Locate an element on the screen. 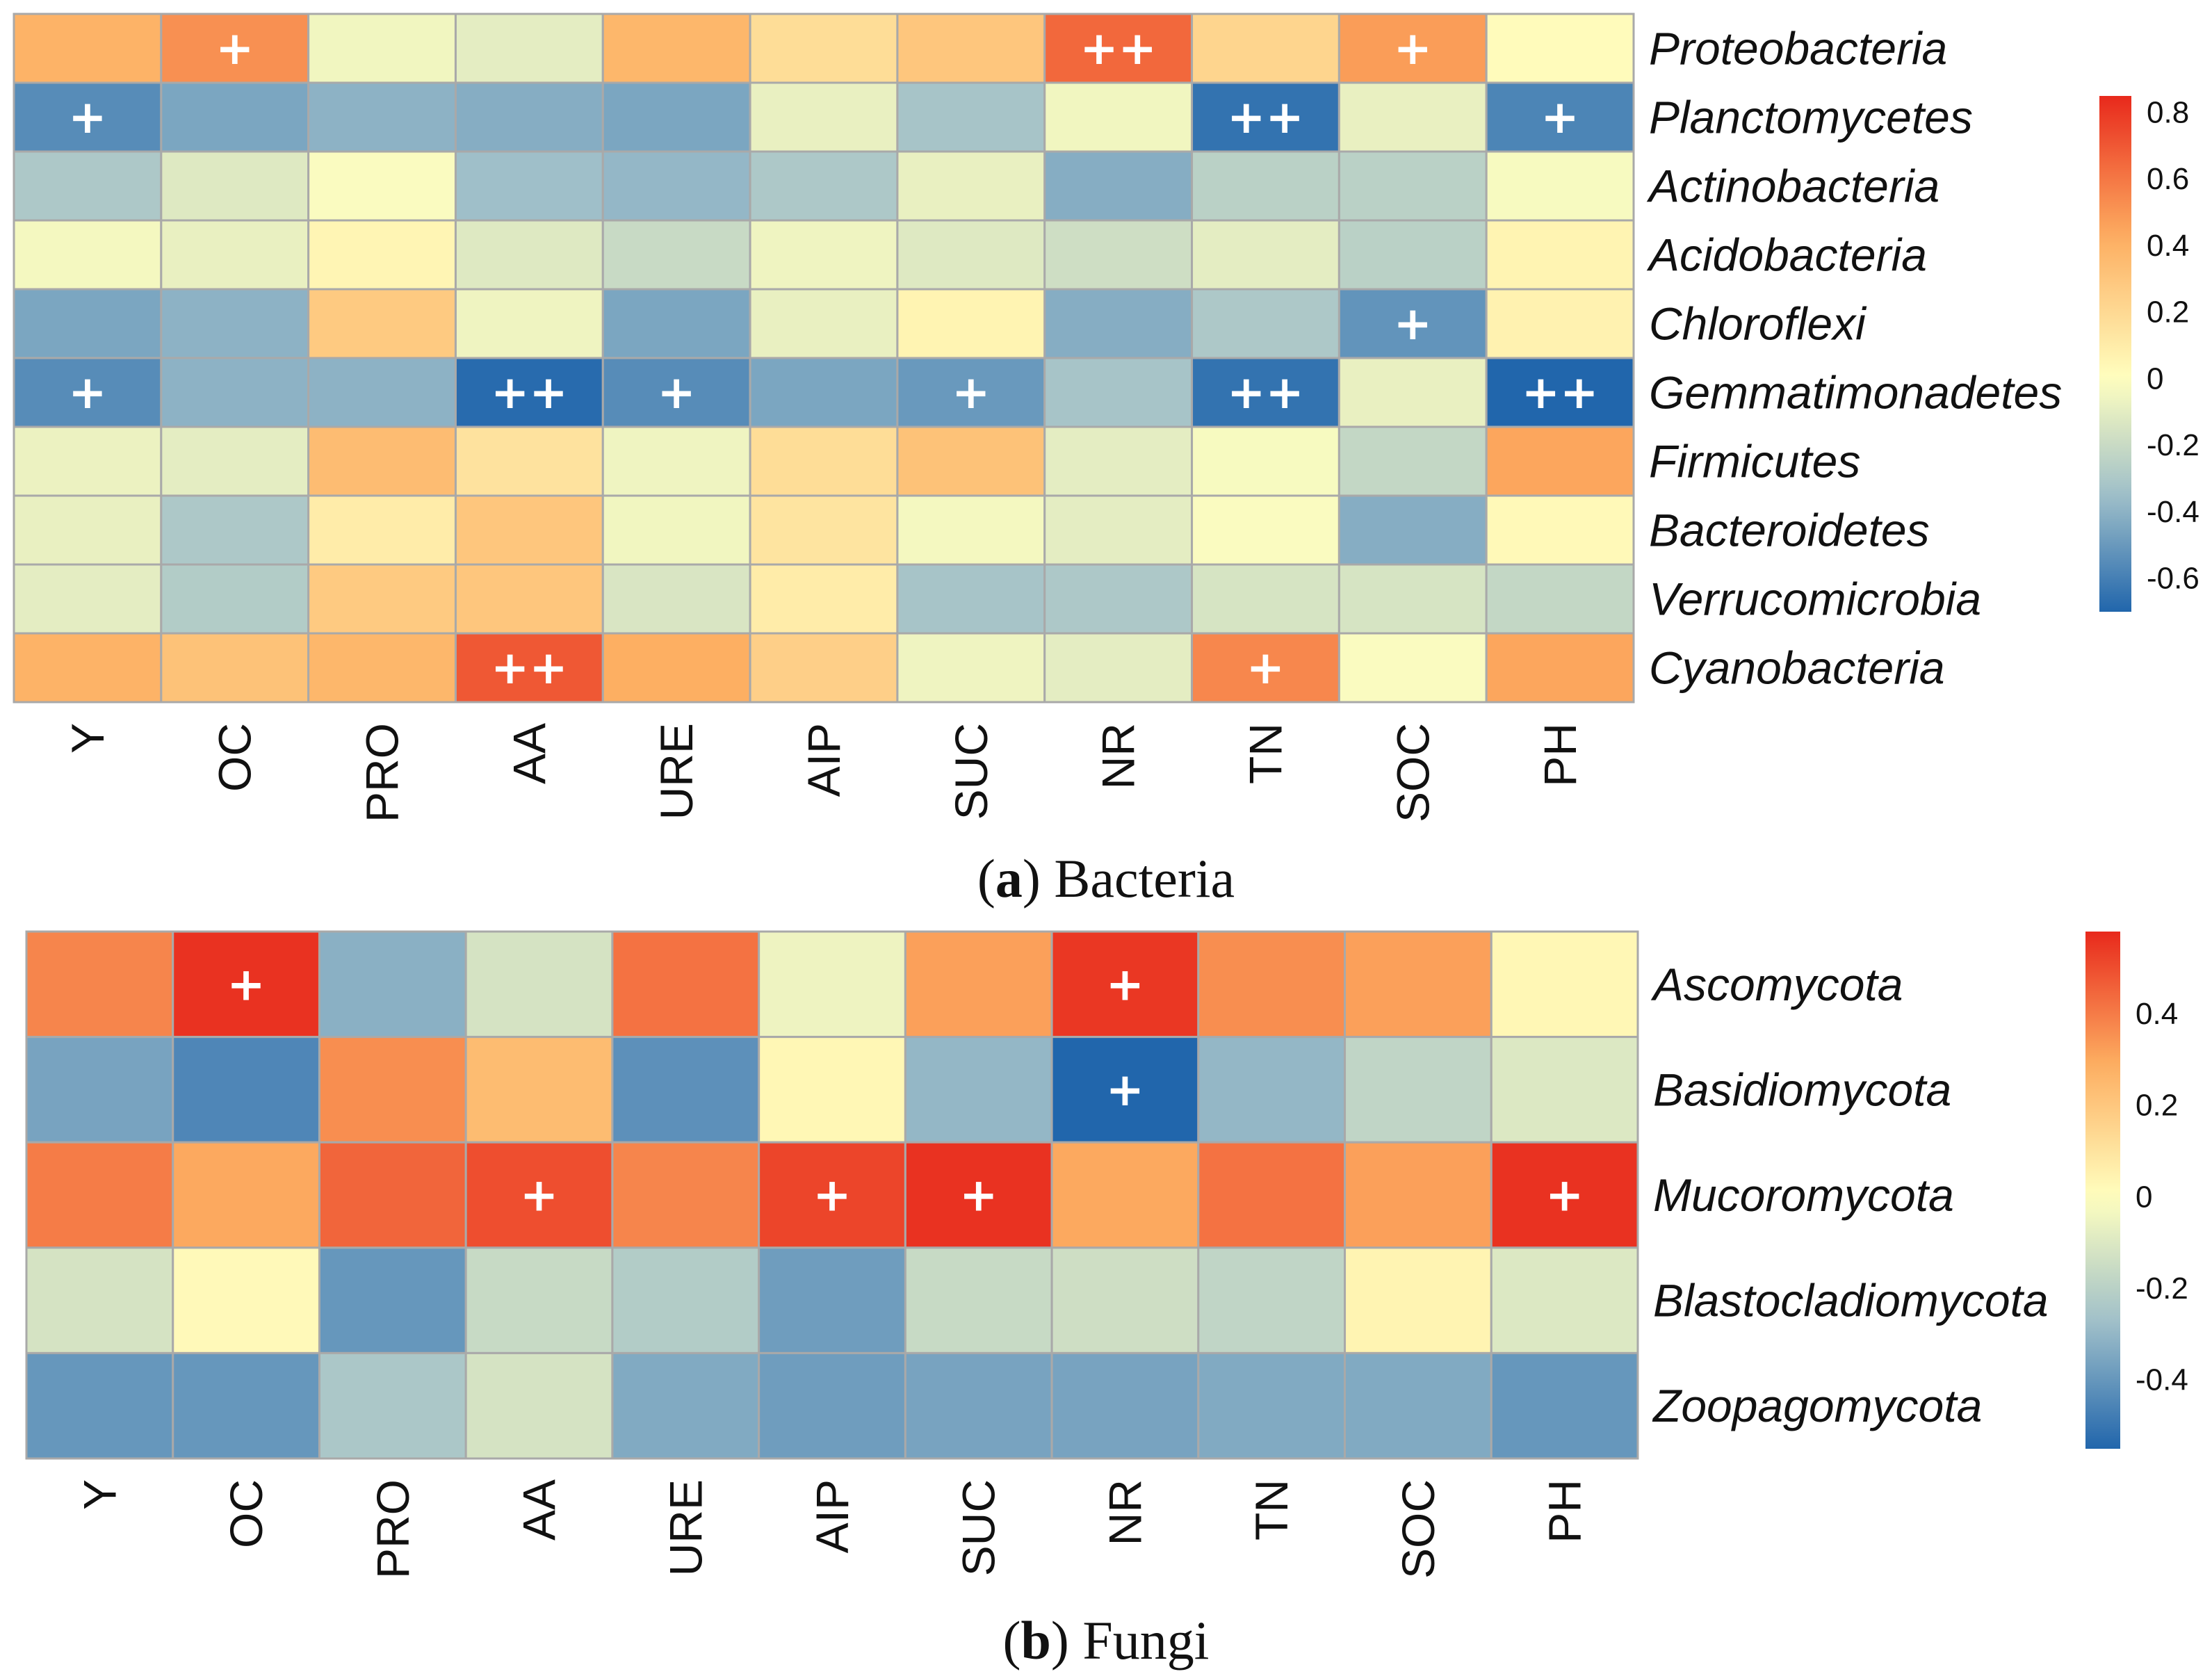 The width and height of the screenshot is (2212, 1674). significance-mark-fungi-1-7: + is located at coordinates (1125, 1089).